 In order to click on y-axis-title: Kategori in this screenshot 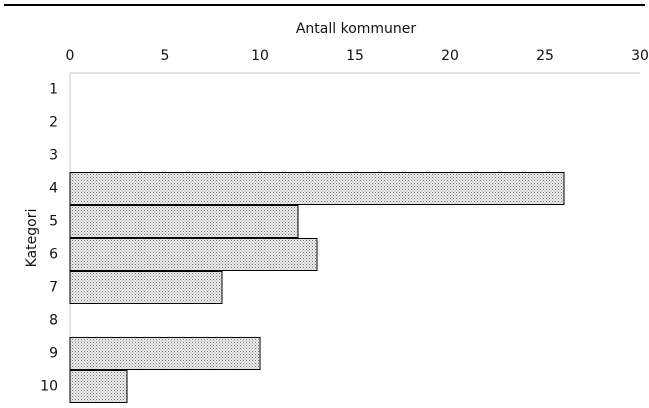, I will do `click(32, 238)`.